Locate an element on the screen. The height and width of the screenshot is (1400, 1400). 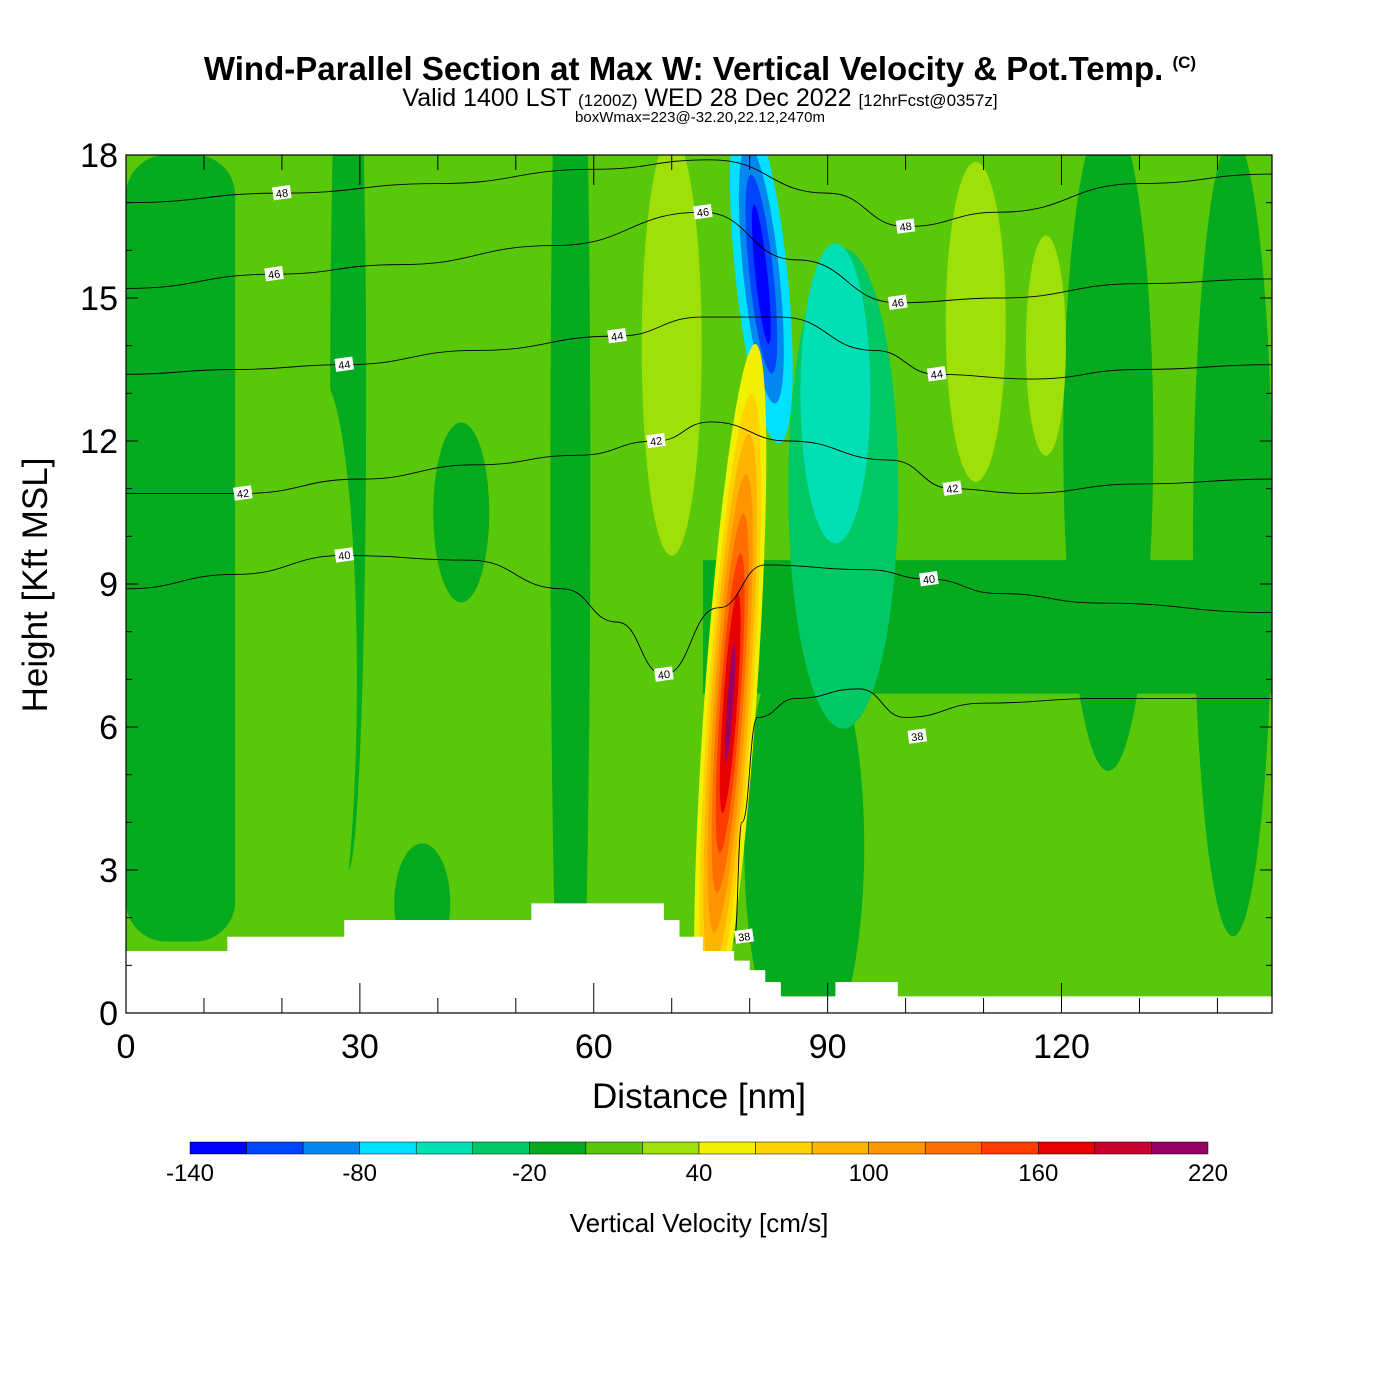
colorbar-tick-label: 40 is located at coordinates (699, 1173).